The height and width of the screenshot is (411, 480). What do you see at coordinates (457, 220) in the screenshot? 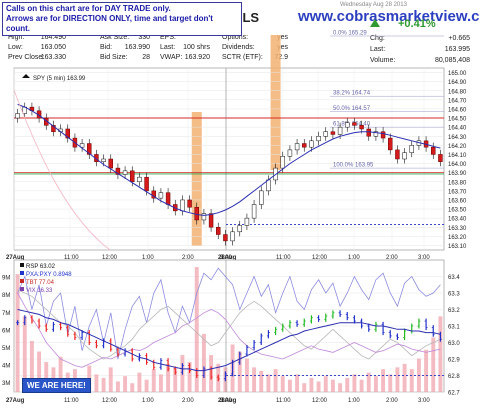
I see `price-y-tick: 163.40` at bounding box center [457, 220].